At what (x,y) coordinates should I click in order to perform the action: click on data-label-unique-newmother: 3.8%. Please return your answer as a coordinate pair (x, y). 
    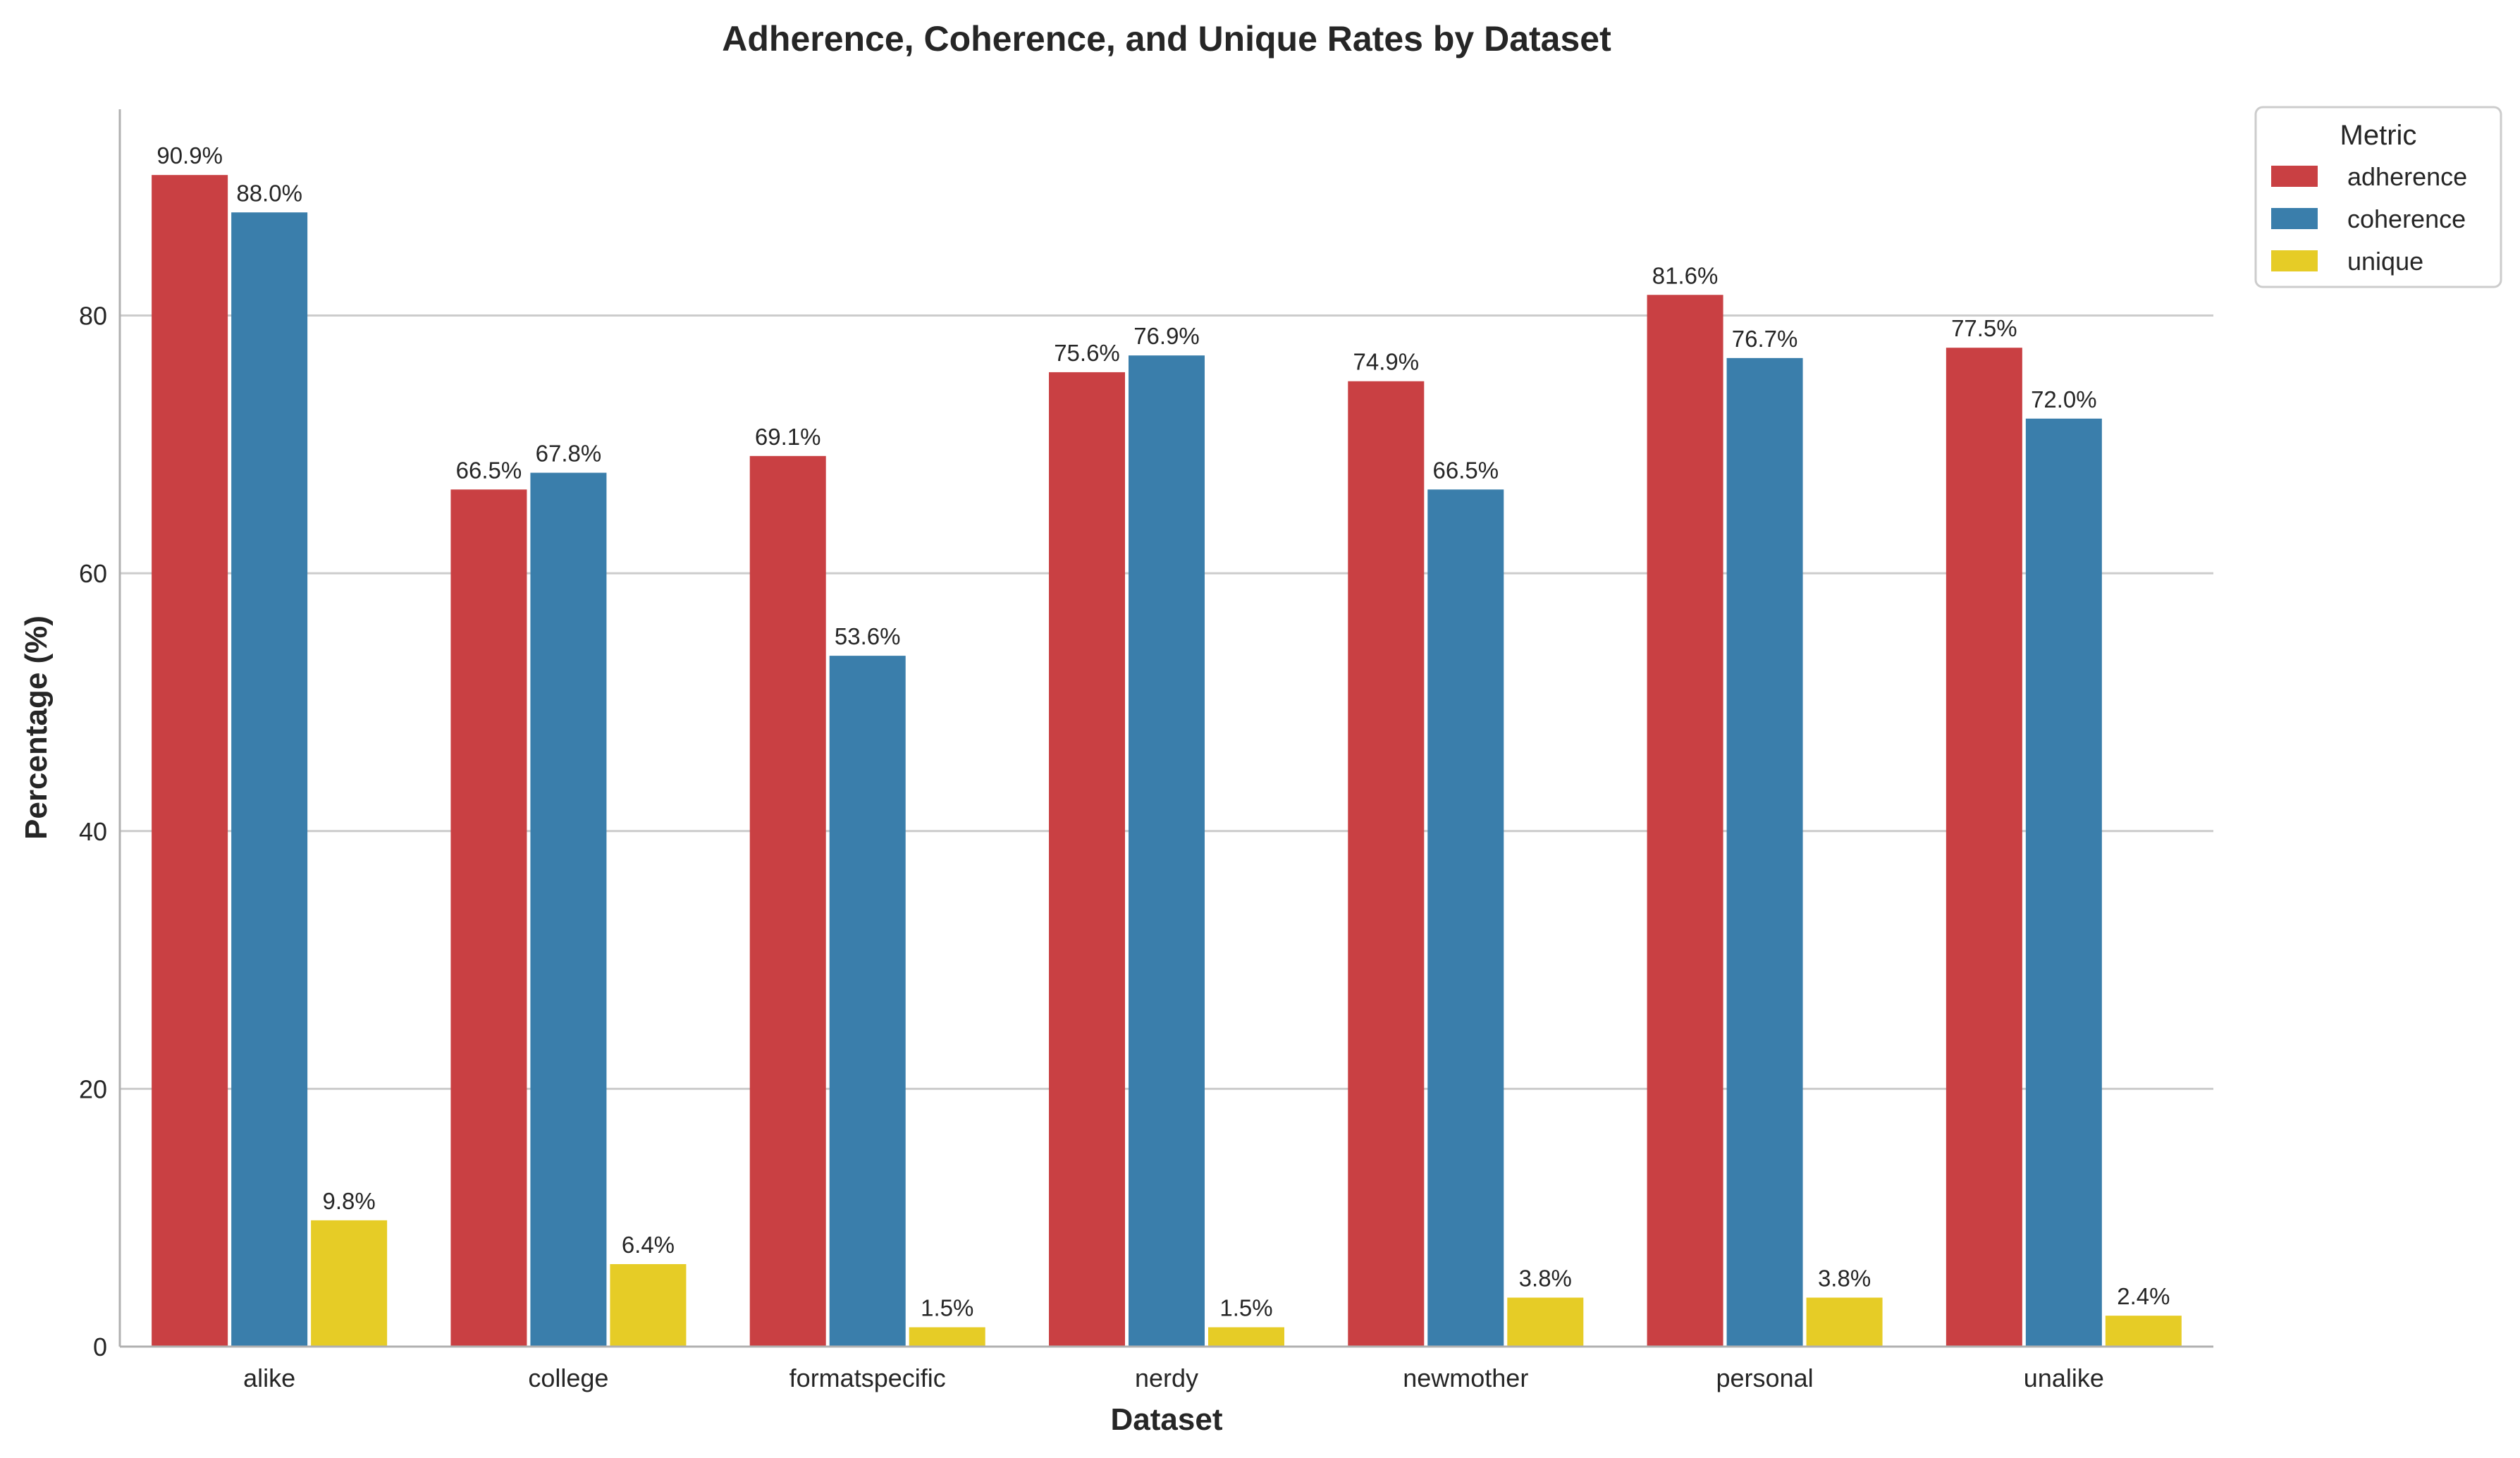
    Looking at the image, I should click on (1545, 1279).